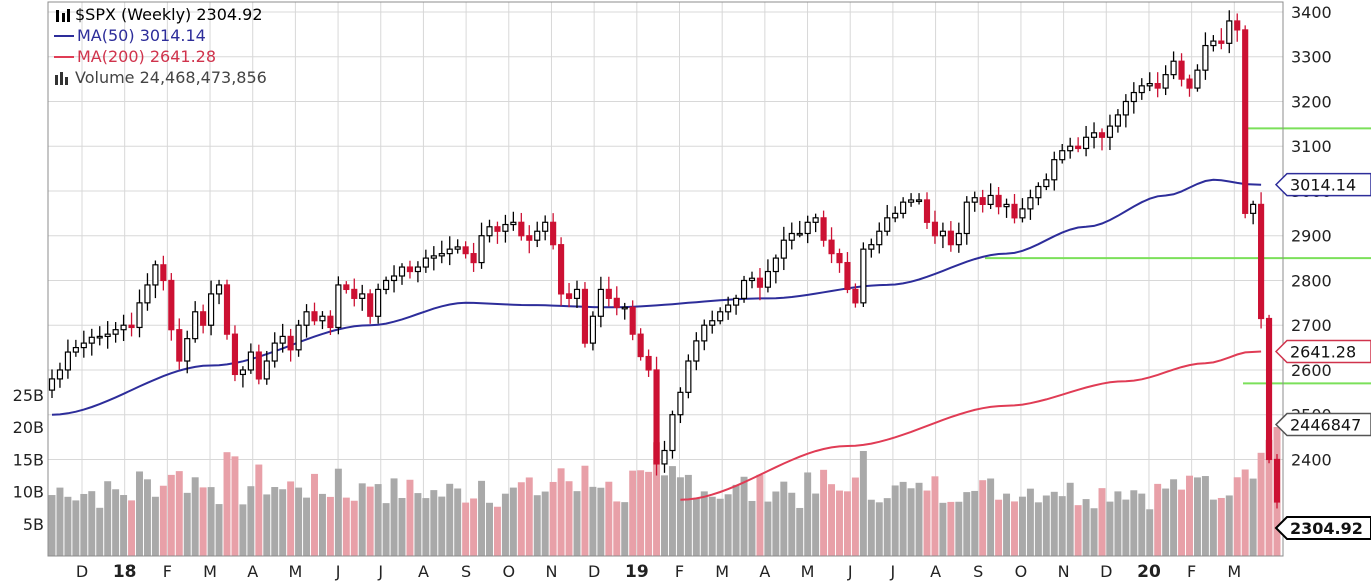 Image resolution: width=1371 pixels, height=581 pixels. What do you see at coordinates (229, 14) in the screenshot?
I see `legend-last: 2304.92` at bounding box center [229, 14].